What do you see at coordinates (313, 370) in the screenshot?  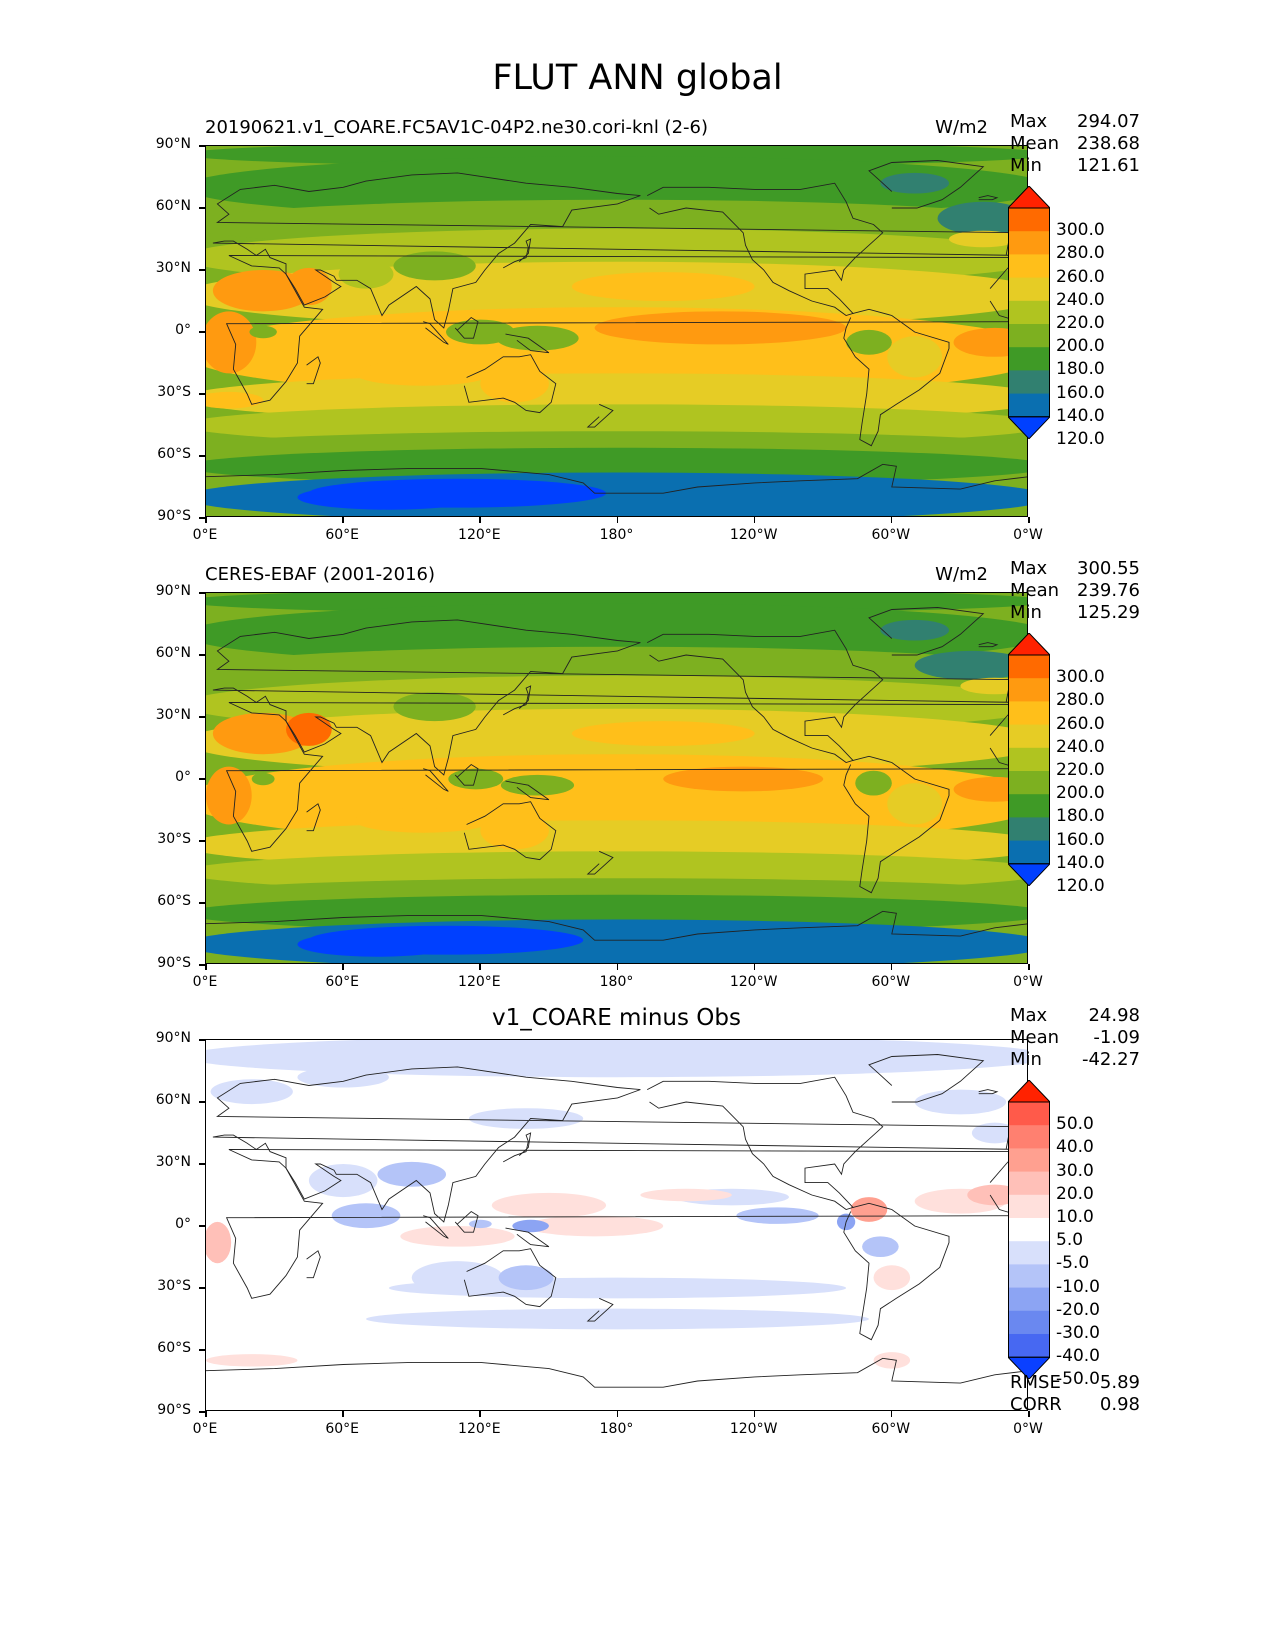 I see `coastline-madagascar` at bounding box center [313, 370].